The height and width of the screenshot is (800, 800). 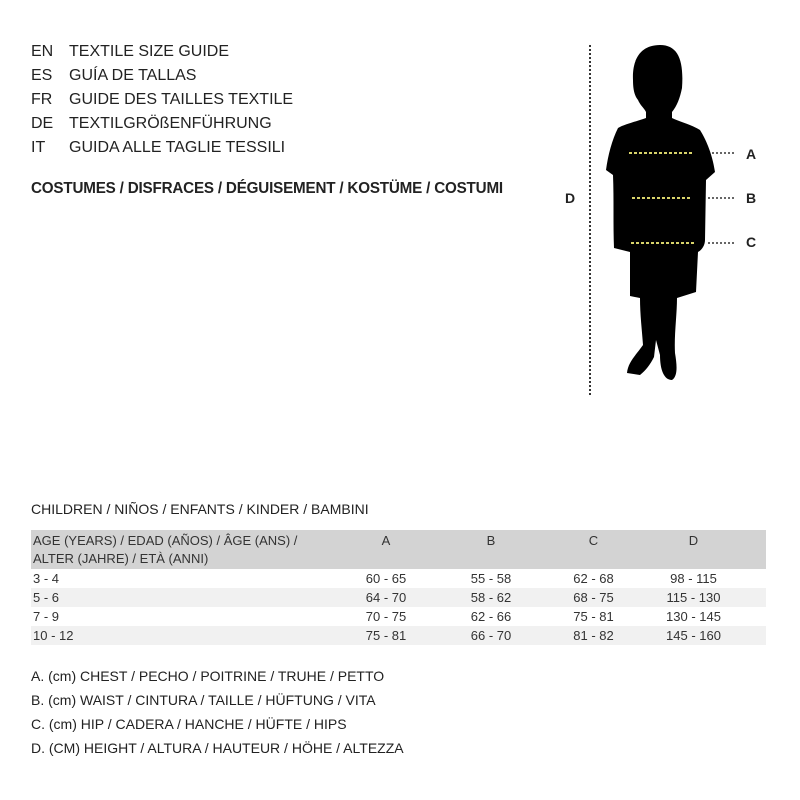 I want to click on table-row: 10 - 12 75 - 81 66 - 70 81 - 82 145 - 160, so click(x=398, y=635).